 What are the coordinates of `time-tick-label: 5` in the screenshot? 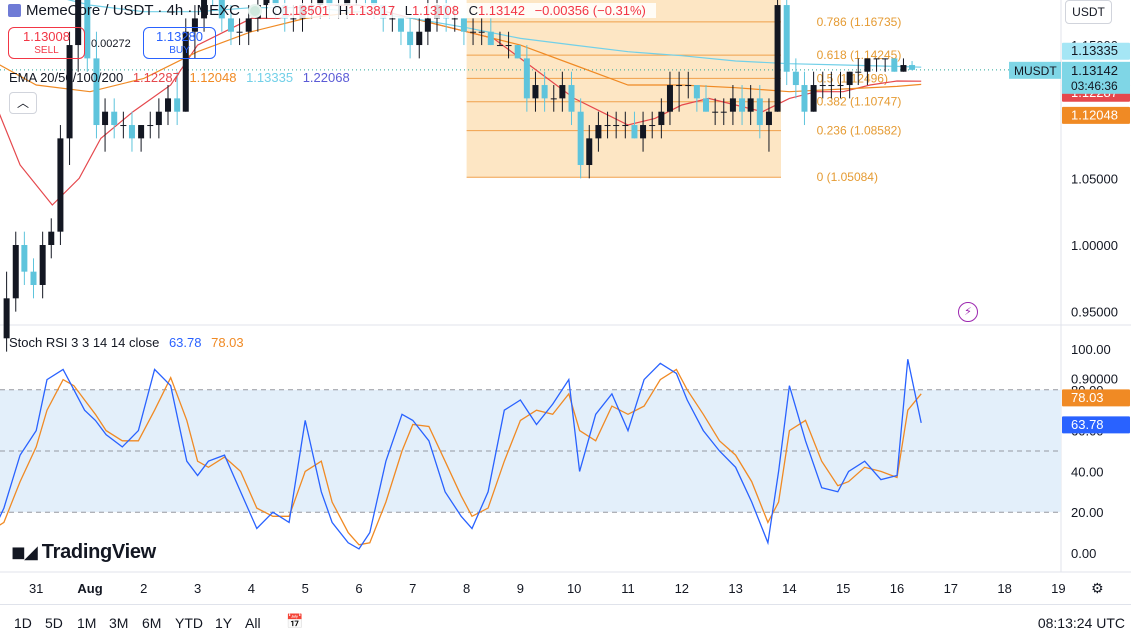 It's located at (305, 588).